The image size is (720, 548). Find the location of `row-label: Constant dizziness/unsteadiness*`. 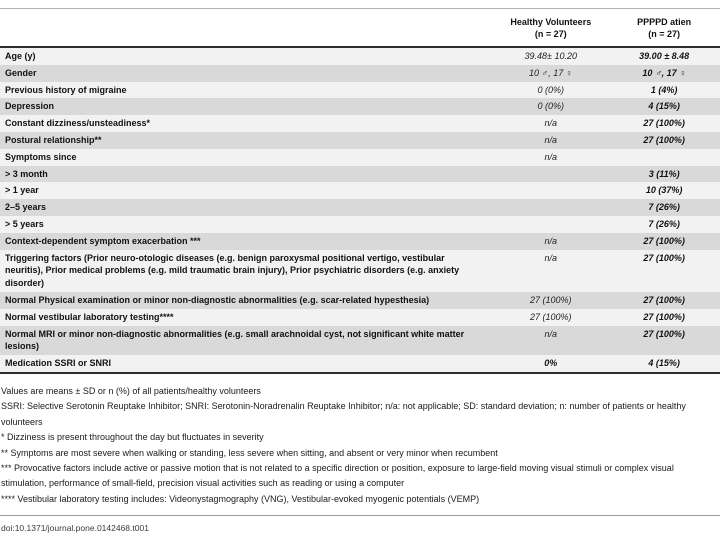

row-label: Constant dizziness/unsteadiness* is located at coordinates (78, 123).